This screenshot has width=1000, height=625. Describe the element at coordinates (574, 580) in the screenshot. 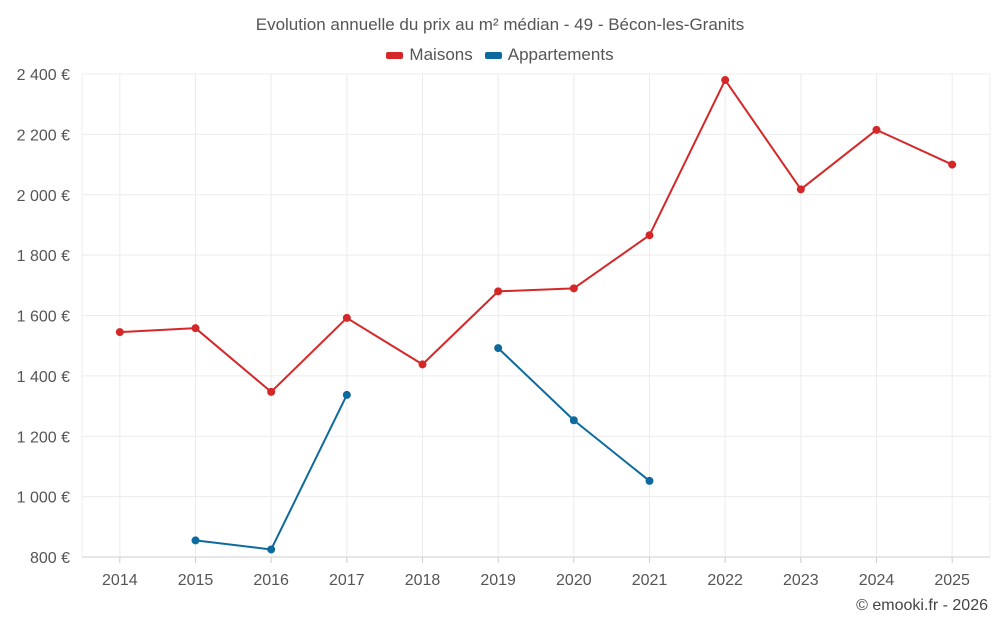

I see `x-tick-label: 2020` at that location.